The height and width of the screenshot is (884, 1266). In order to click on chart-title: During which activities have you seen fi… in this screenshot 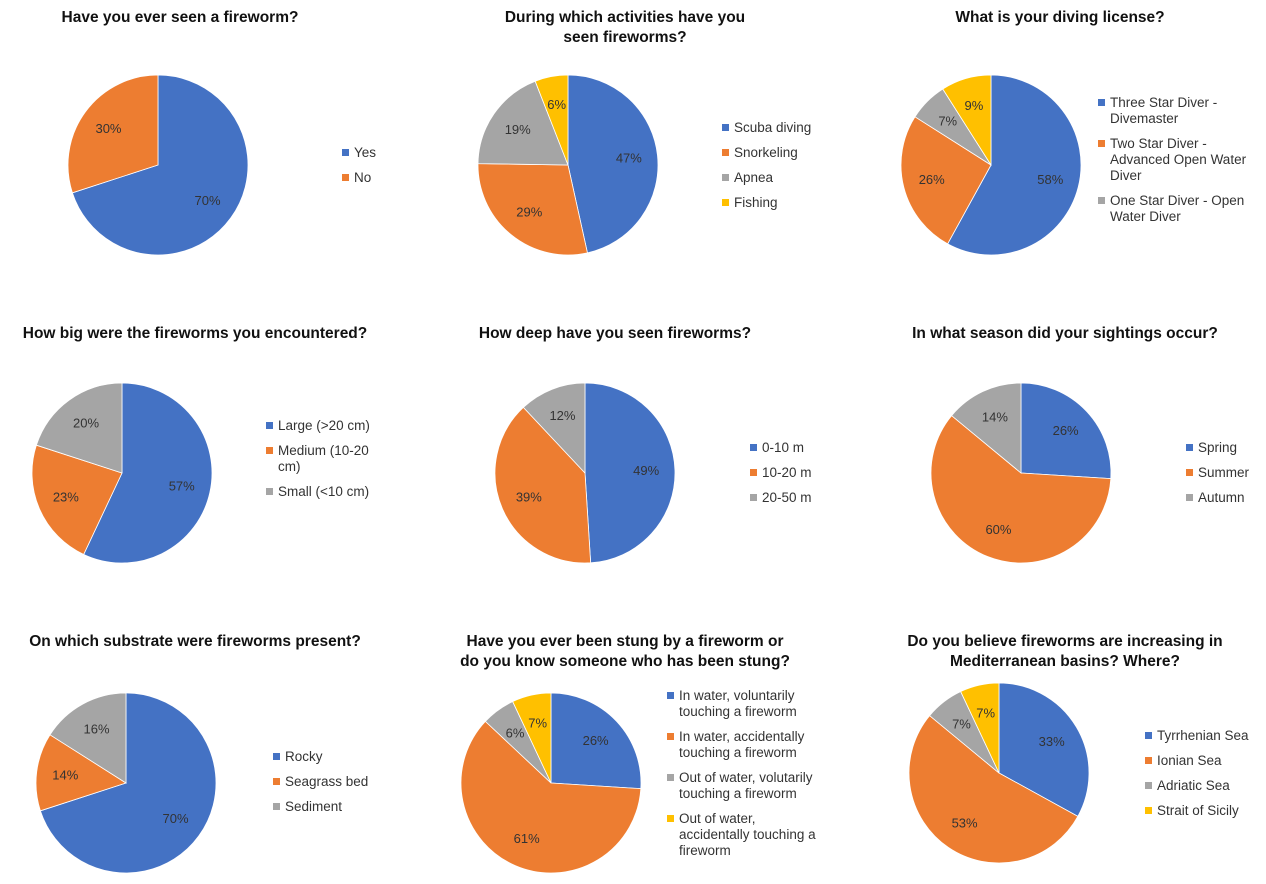, I will do `click(625, 27)`.